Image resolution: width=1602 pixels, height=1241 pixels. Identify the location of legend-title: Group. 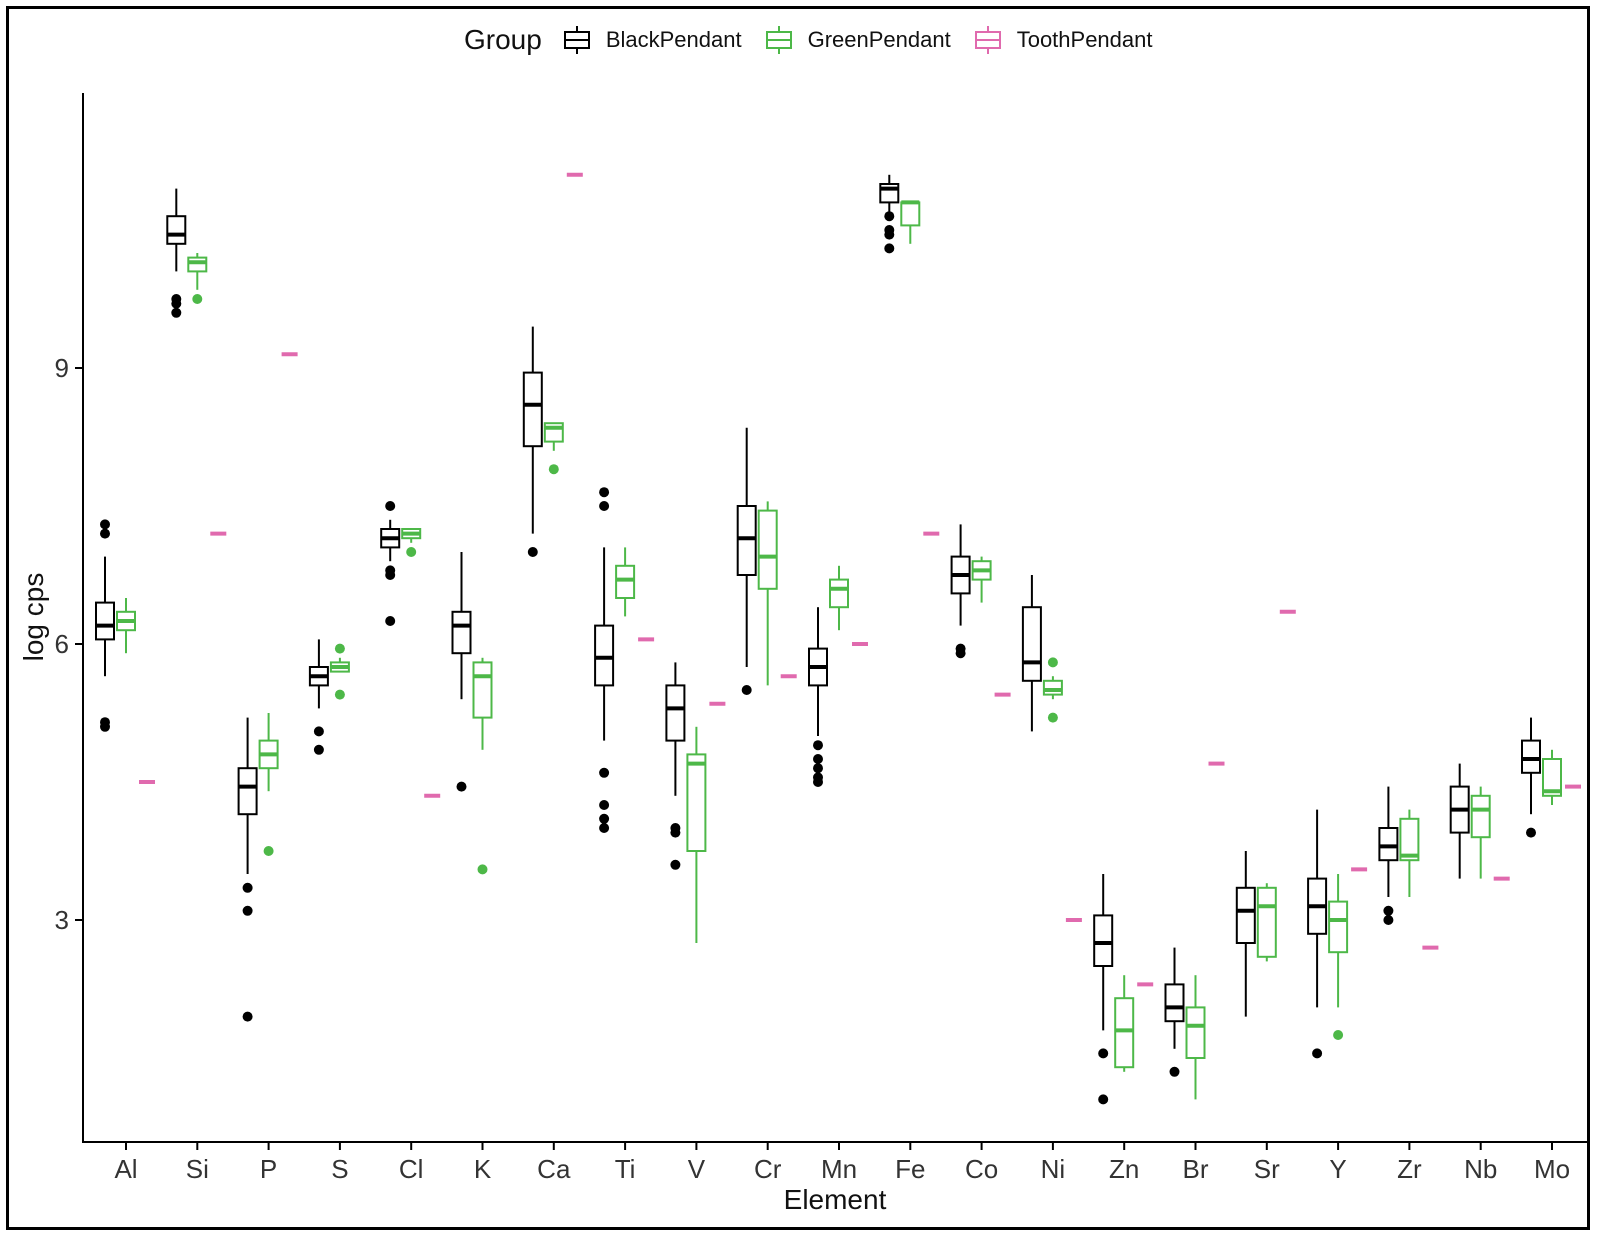
(503, 39).